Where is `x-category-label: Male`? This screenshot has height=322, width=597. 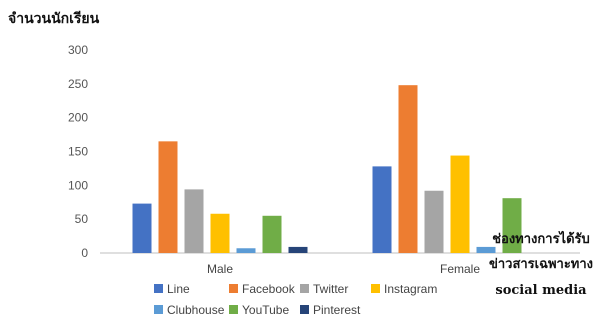 x-category-label: Male is located at coordinates (220, 269).